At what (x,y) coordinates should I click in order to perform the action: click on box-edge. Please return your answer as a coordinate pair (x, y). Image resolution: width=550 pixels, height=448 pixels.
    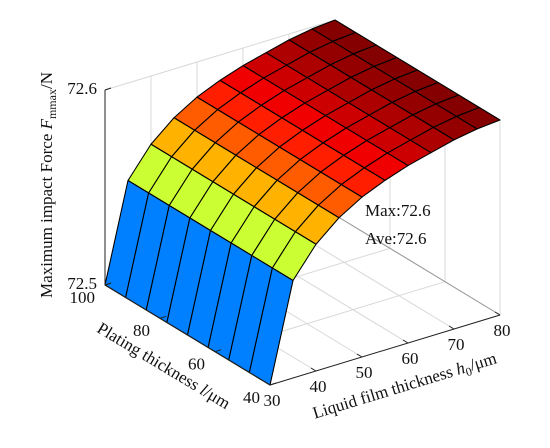
    Looking at the image, I should click on (417, 265).